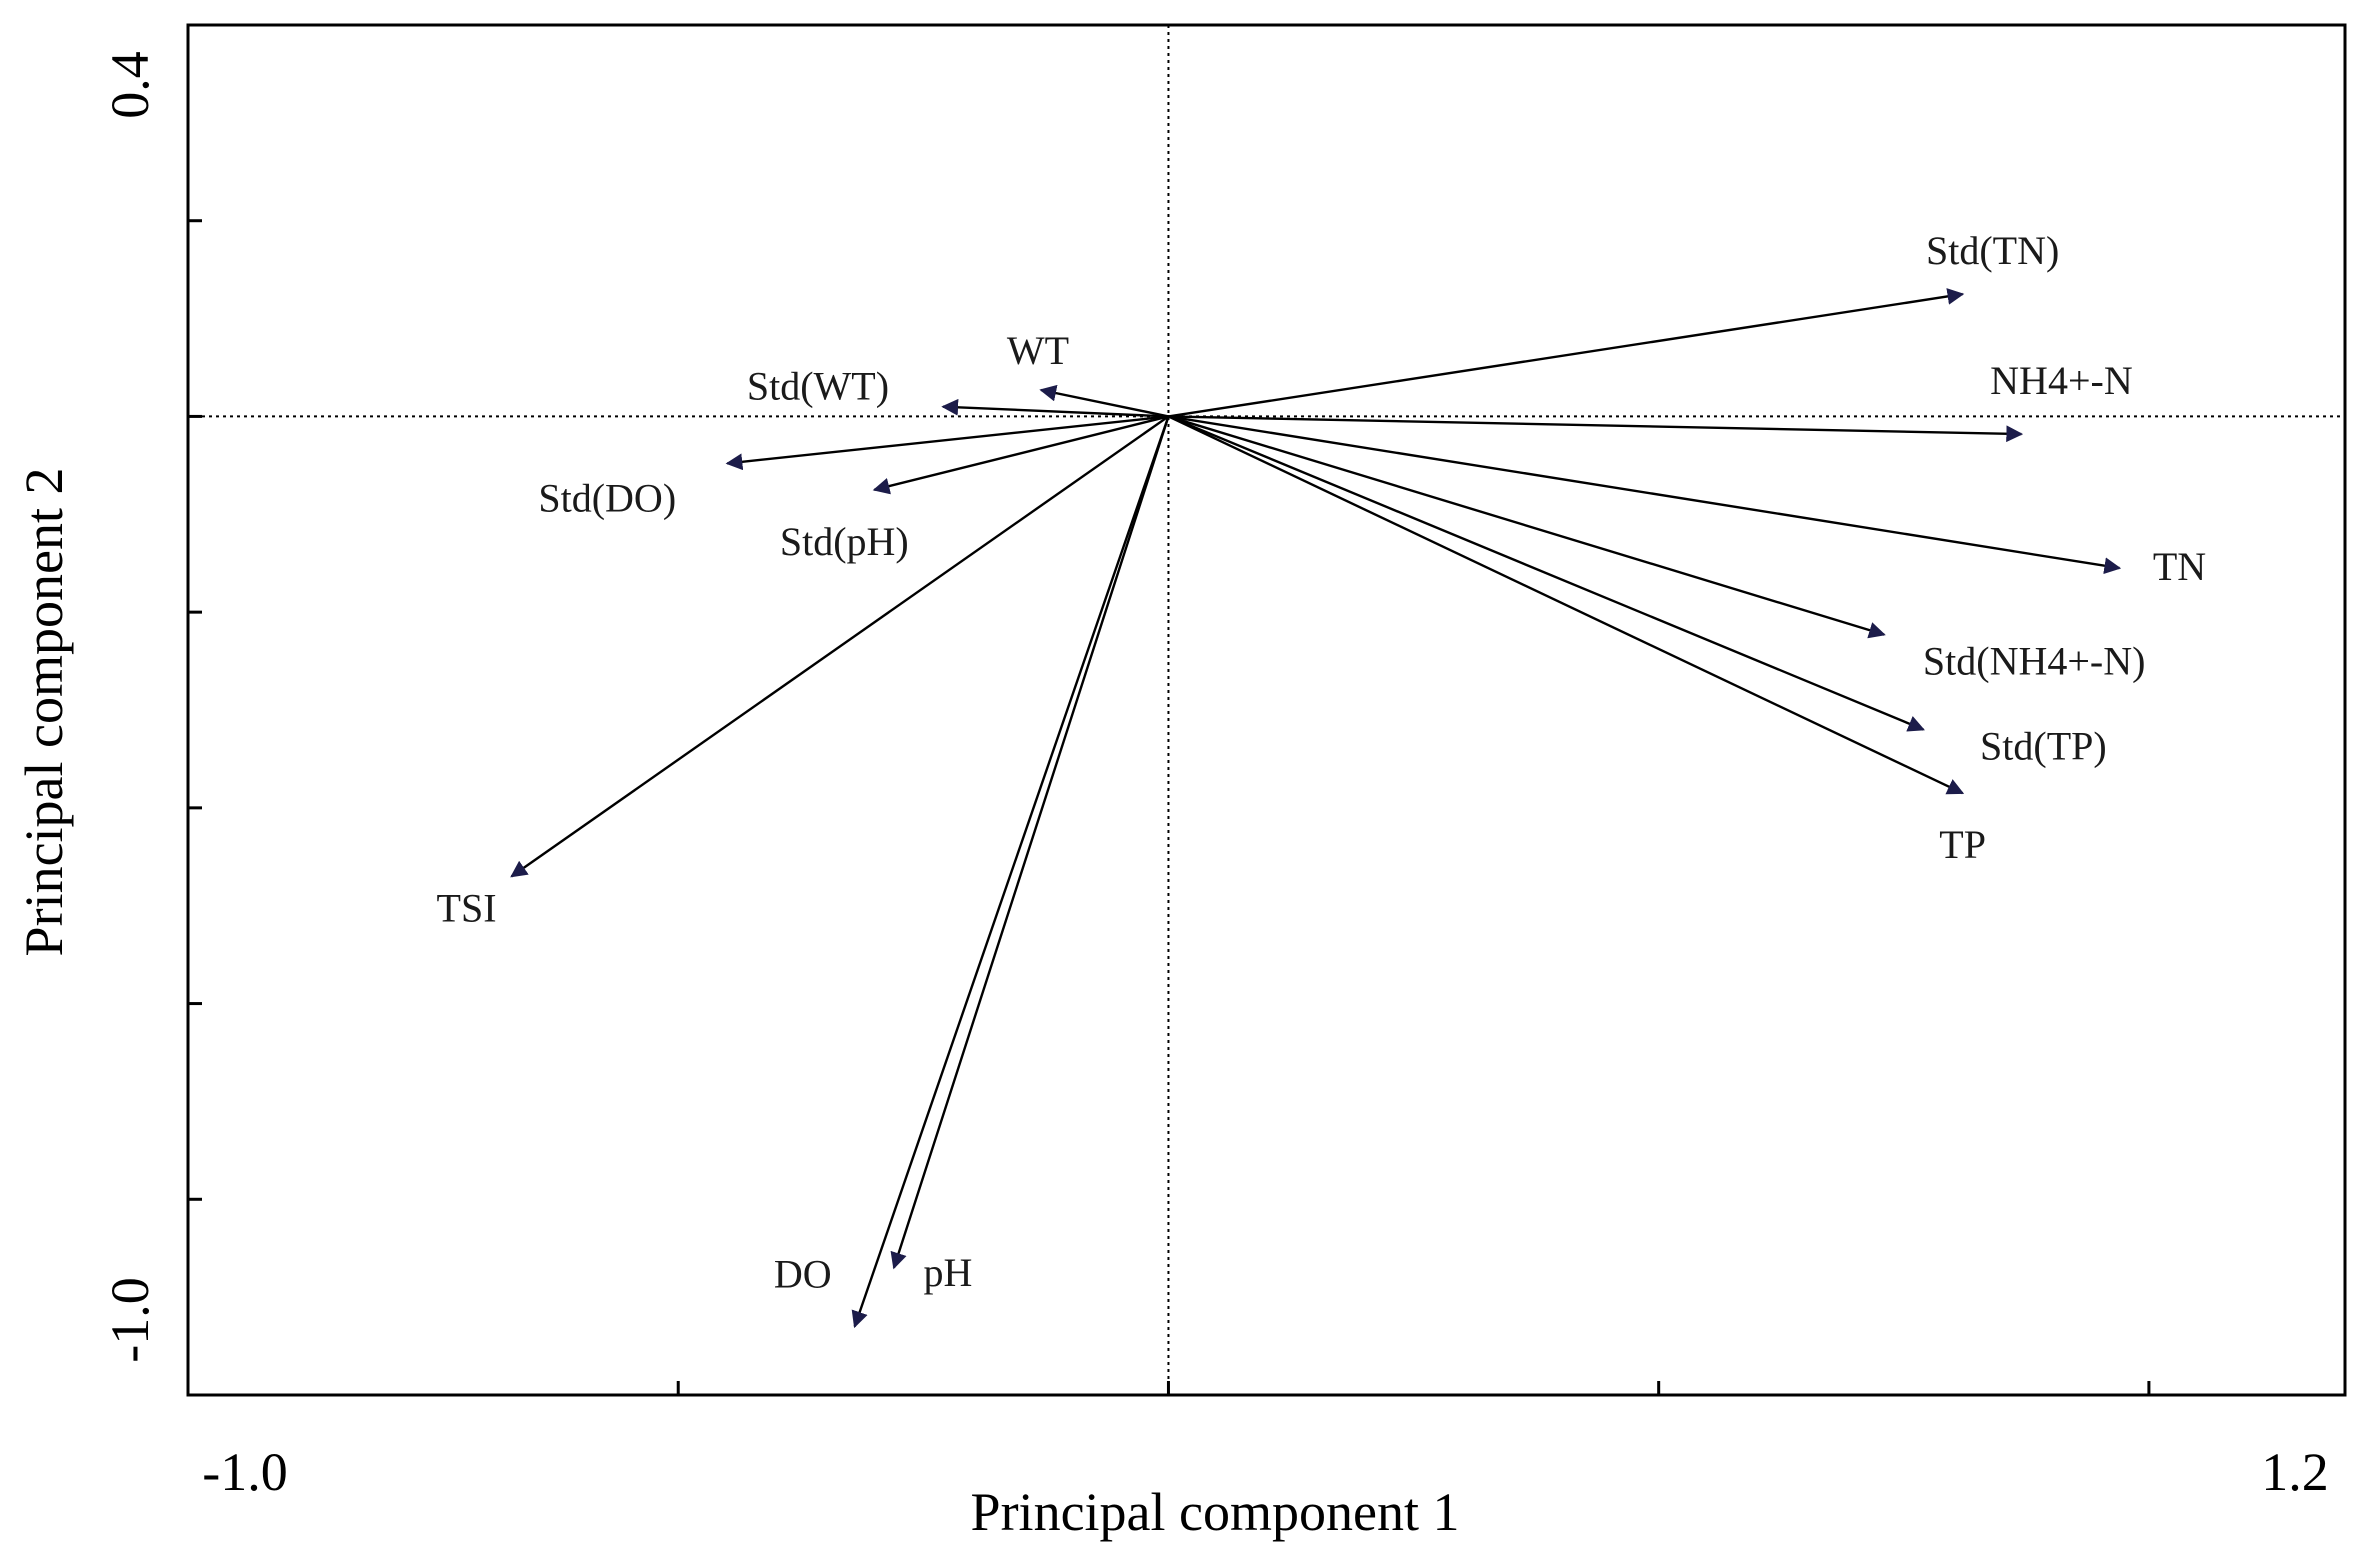 This screenshot has width=2364, height=1564. I want to click on vector-arrow-std-wt, so click(1055, 408).